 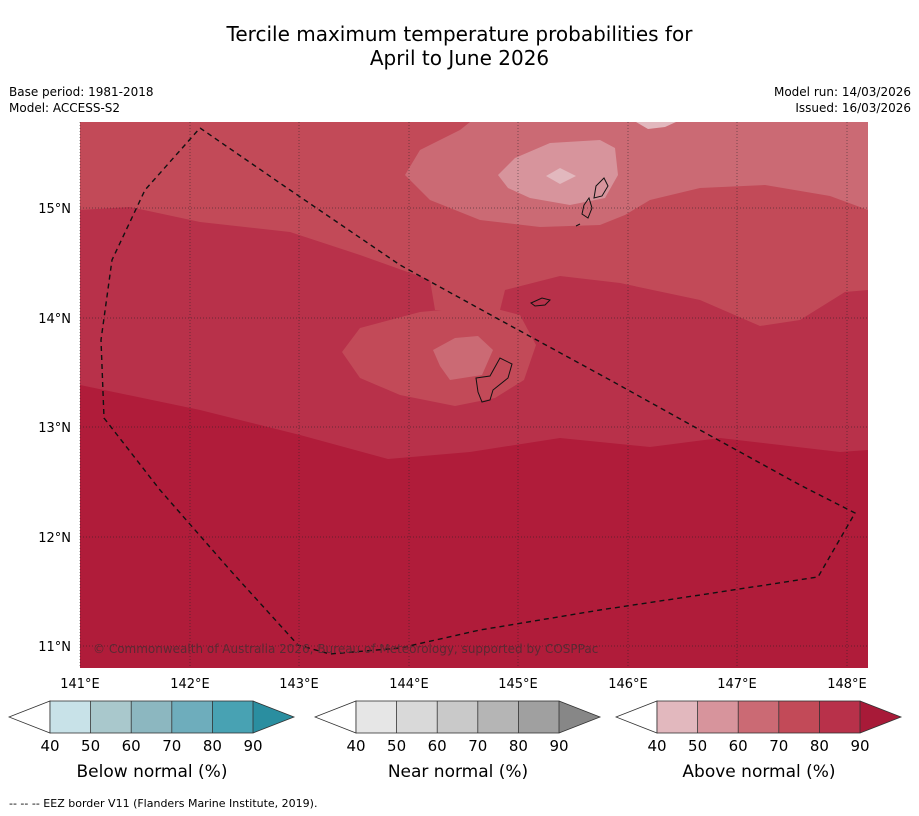 What do you see at coordinates (847, 684) in the screenshot?
I see `lon-label: 148°E` at bounding box center [847, 684].